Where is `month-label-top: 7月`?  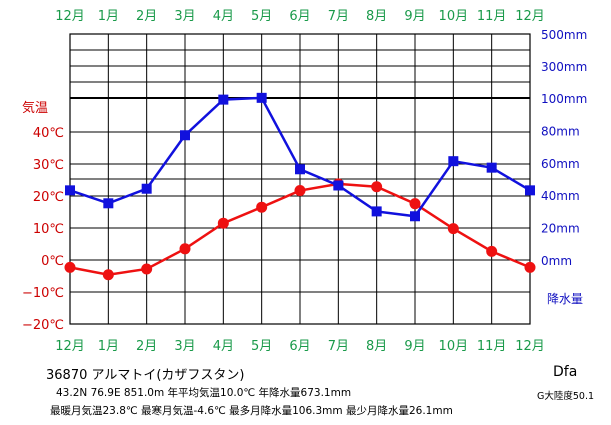
month-label-top: 7月 is located at coordinates (338, 16).